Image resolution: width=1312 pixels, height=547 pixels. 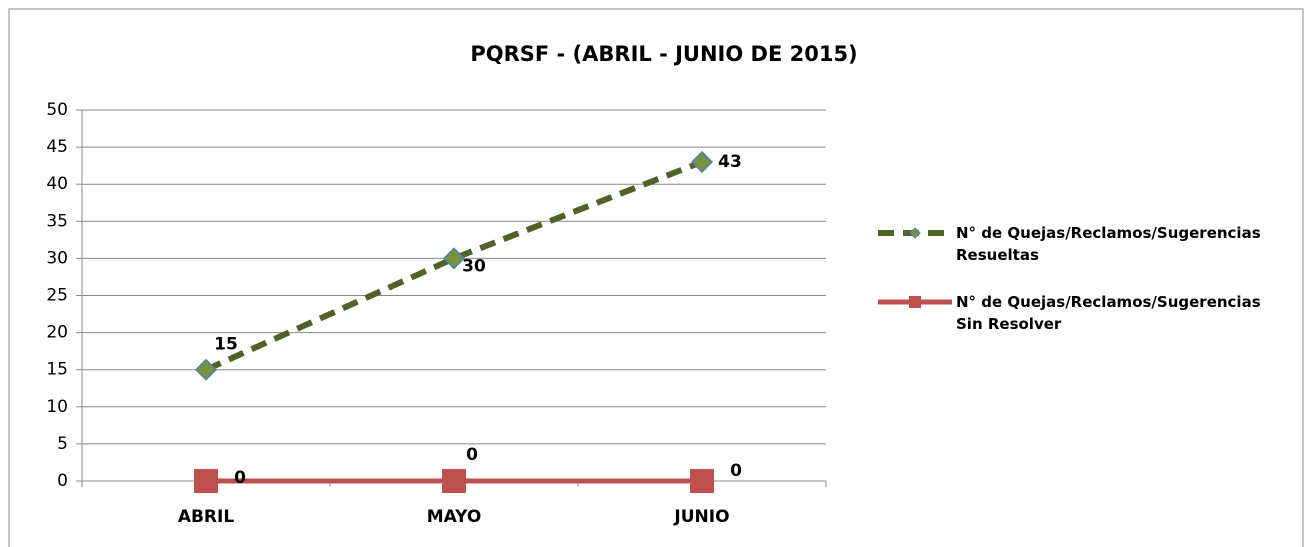 I want to click on data-label: 15, so click(x=226, y=345).